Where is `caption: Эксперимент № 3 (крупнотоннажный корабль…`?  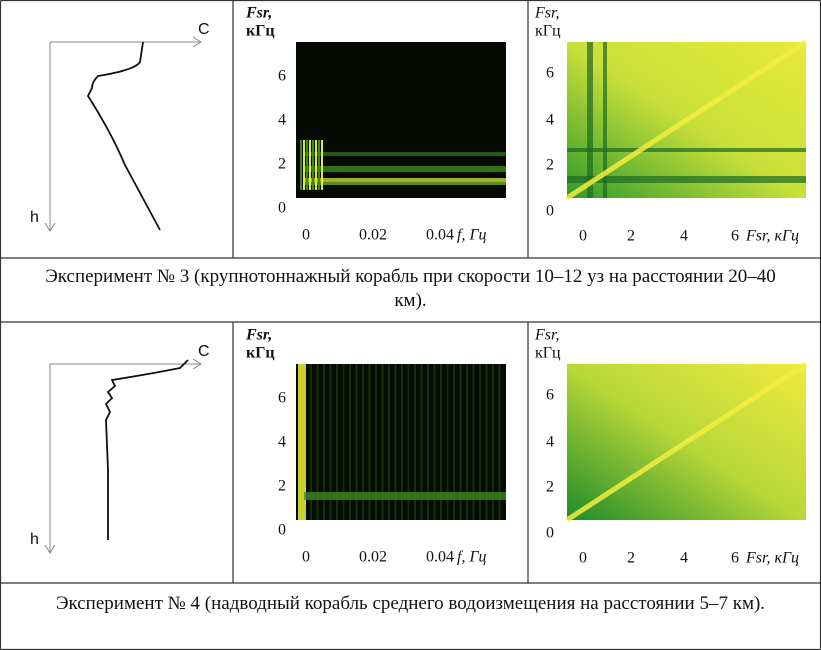 caption: Эксперимент № 3 (крупнотоннажный корабль… is located at coordinates (410, 288).